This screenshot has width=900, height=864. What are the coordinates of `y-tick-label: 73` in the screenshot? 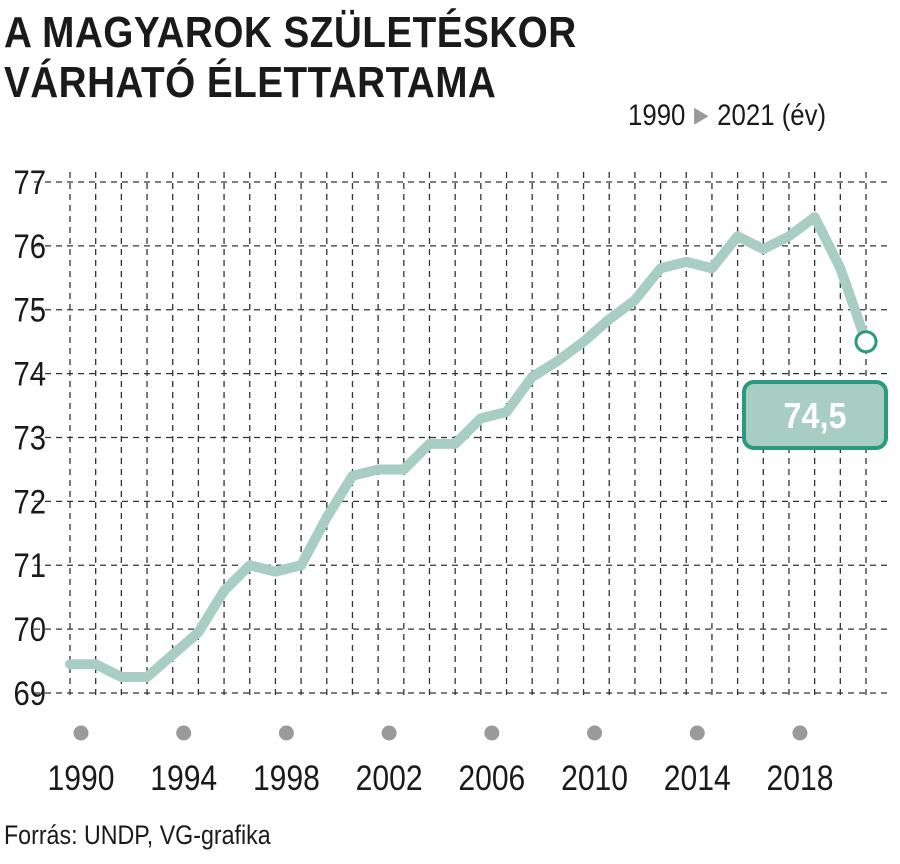 It's located at (29, 437).